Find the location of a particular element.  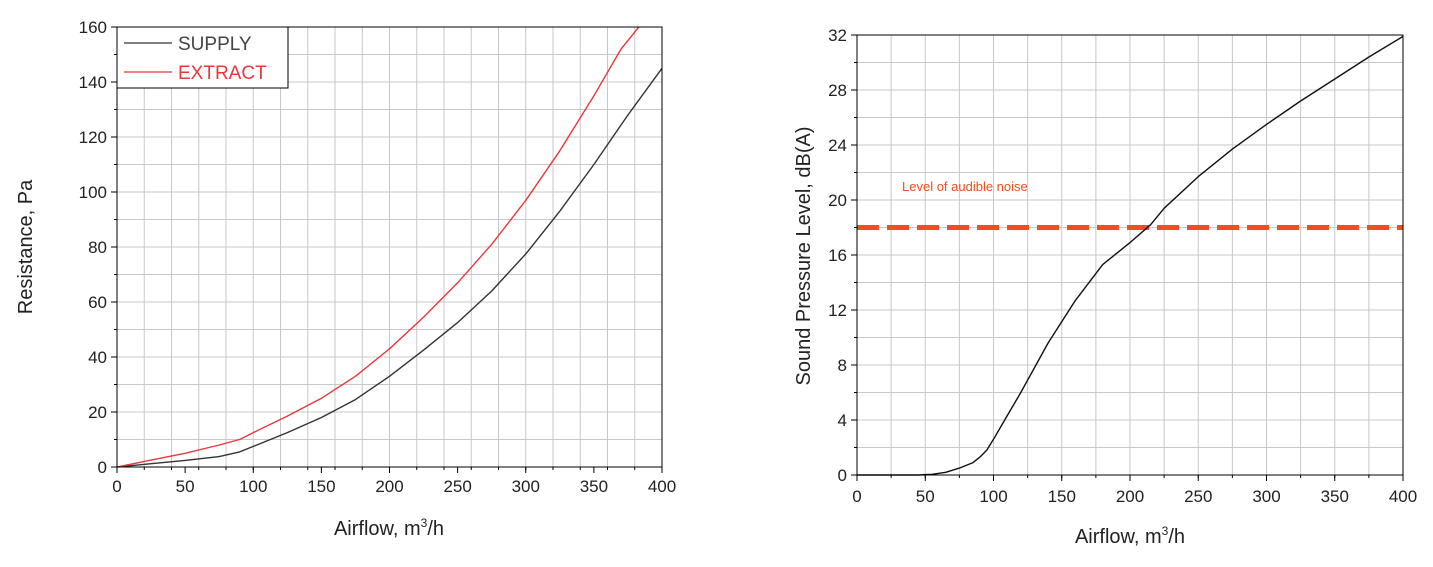

legend-box is located at coordinates (202, 57).